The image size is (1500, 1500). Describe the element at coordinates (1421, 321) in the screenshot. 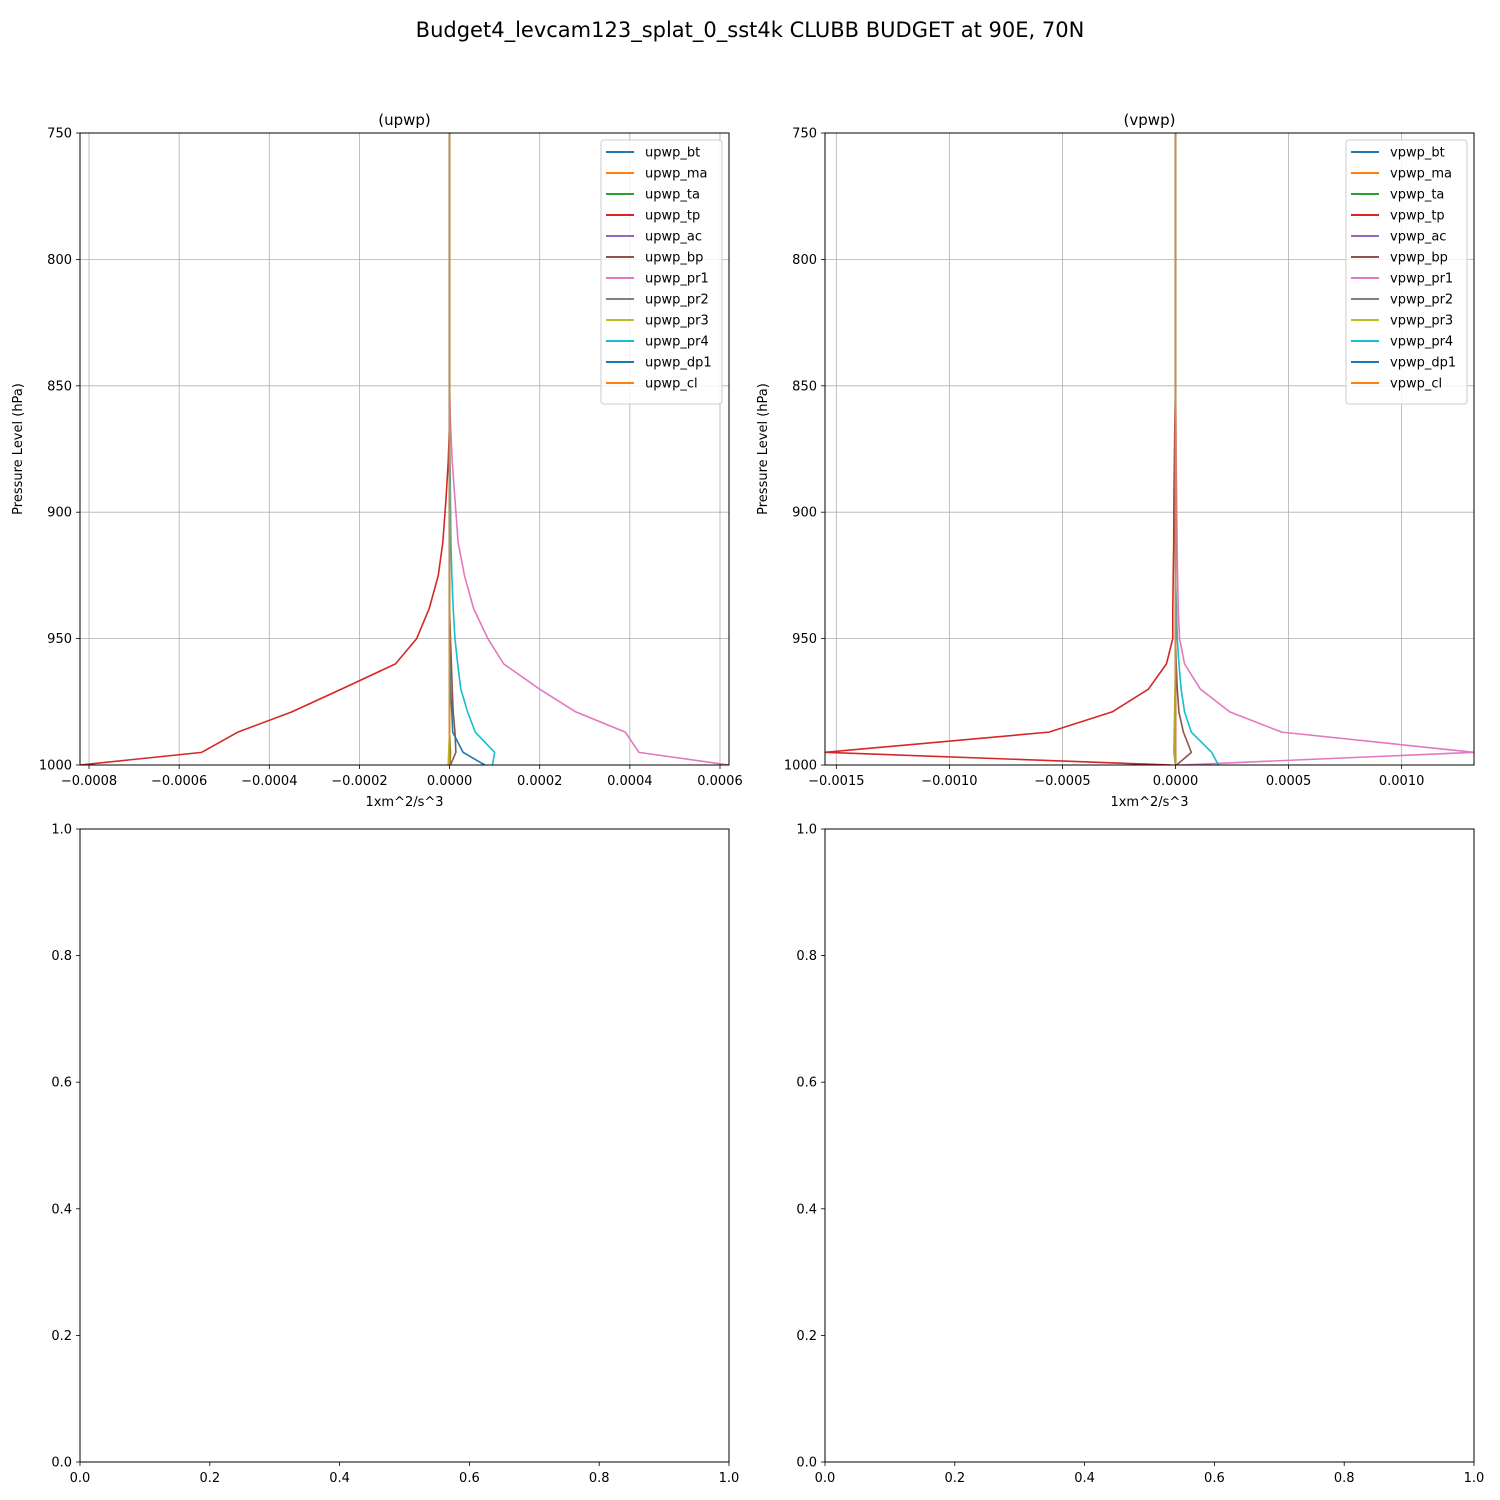

I see `legend-label: vpwp_pr3` at that location.